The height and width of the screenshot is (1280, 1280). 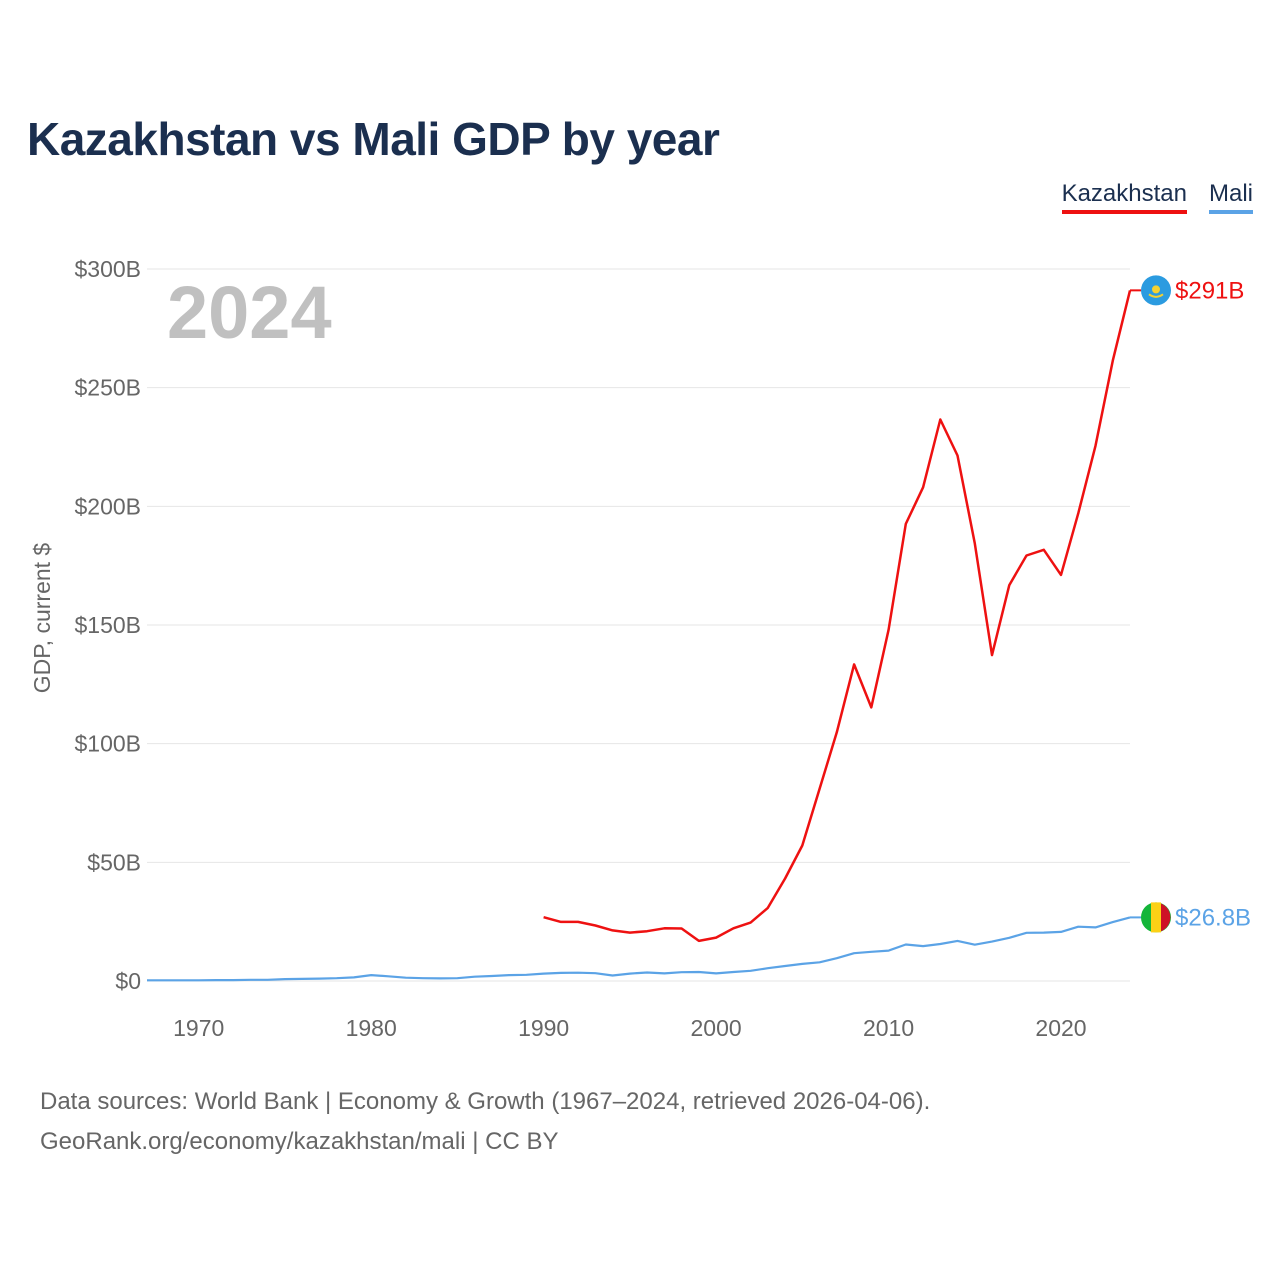 What do you see at coordinates (1060, 1028) in the screenshot?
I see `x-tick-label: 2020` at bounding box center [1060, 1028].